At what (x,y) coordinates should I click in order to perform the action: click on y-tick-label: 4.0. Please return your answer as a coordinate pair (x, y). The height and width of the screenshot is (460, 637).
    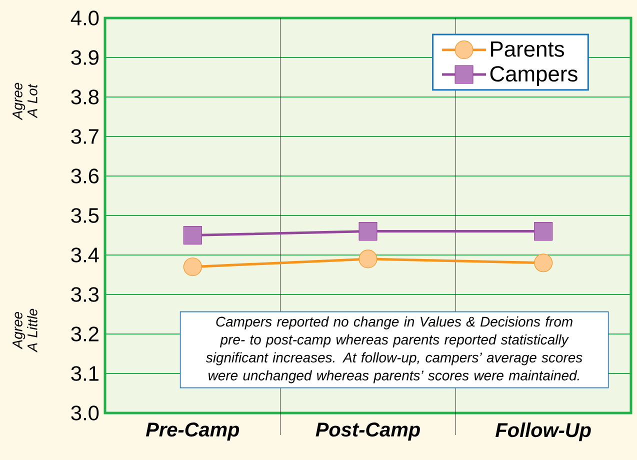
    Looking at the image, I should click on (84, 18).